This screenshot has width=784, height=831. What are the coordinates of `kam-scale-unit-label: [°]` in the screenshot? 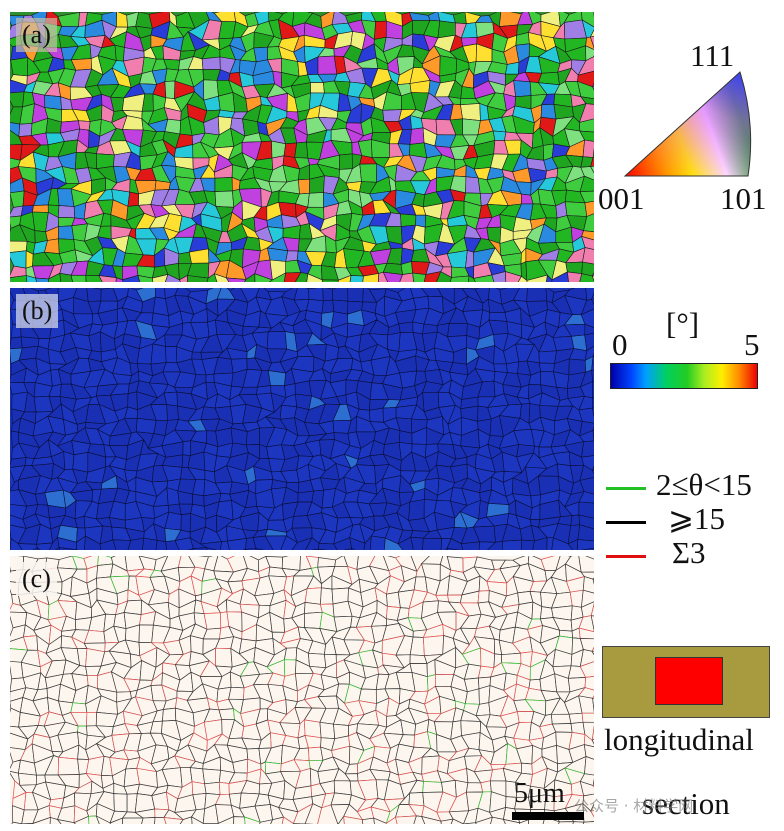 It's located at (683, 323).